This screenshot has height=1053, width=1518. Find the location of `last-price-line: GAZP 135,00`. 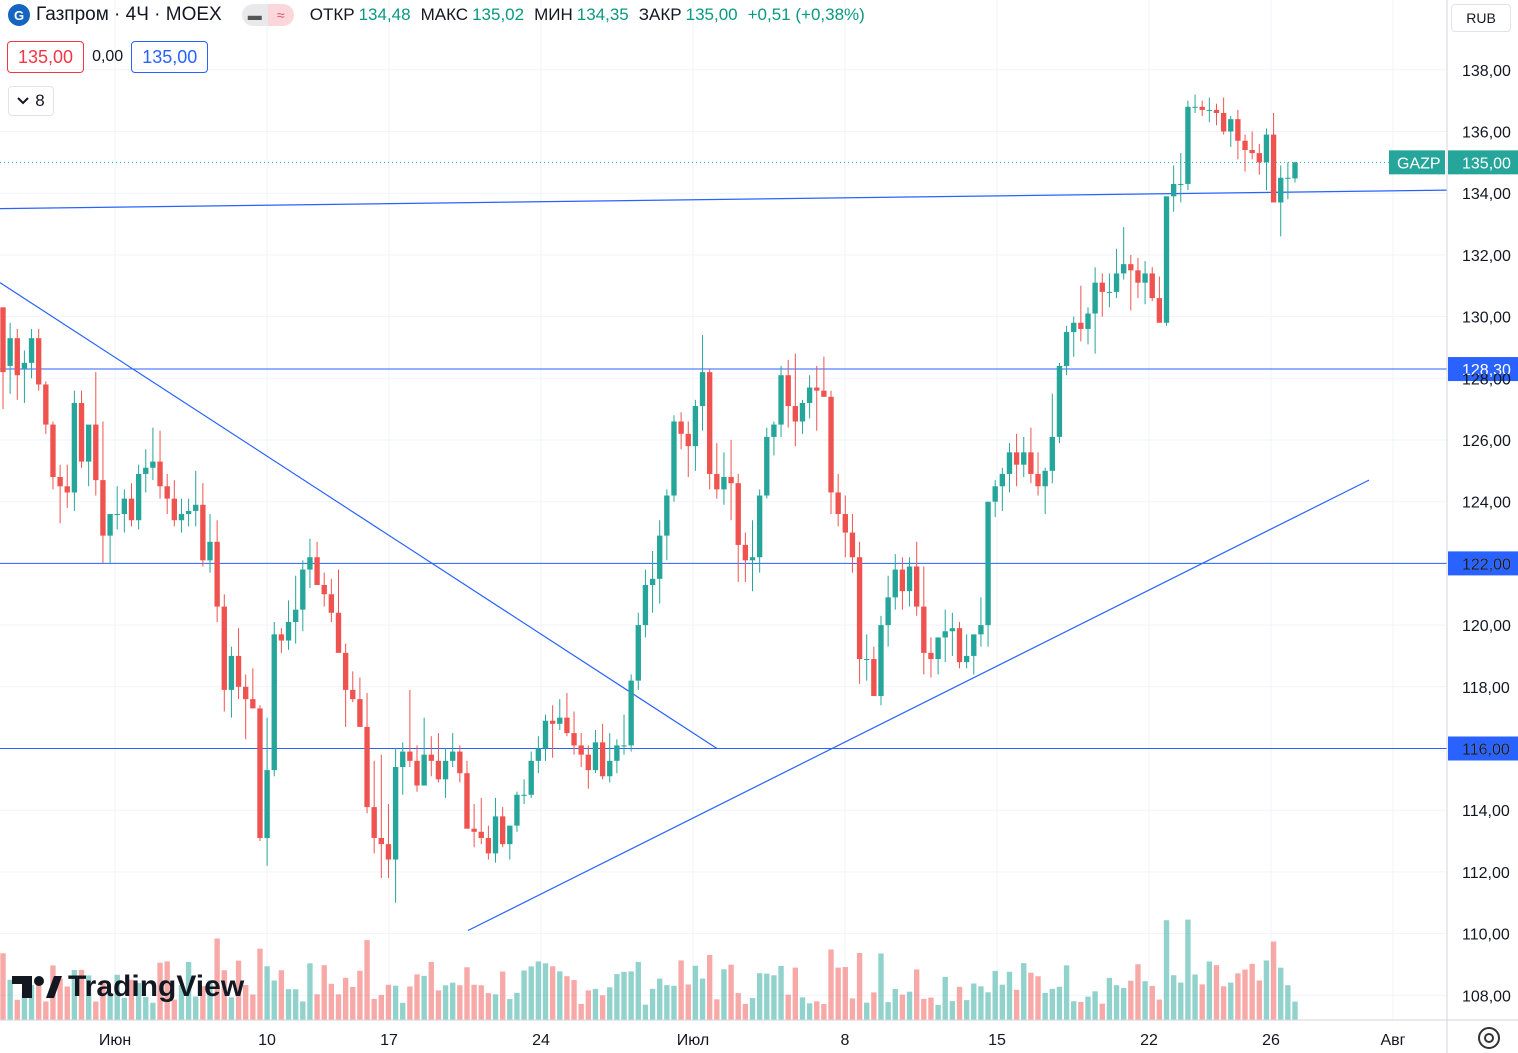

last-price-line: GAZP 135,00 is located at coordinates (759, 162).